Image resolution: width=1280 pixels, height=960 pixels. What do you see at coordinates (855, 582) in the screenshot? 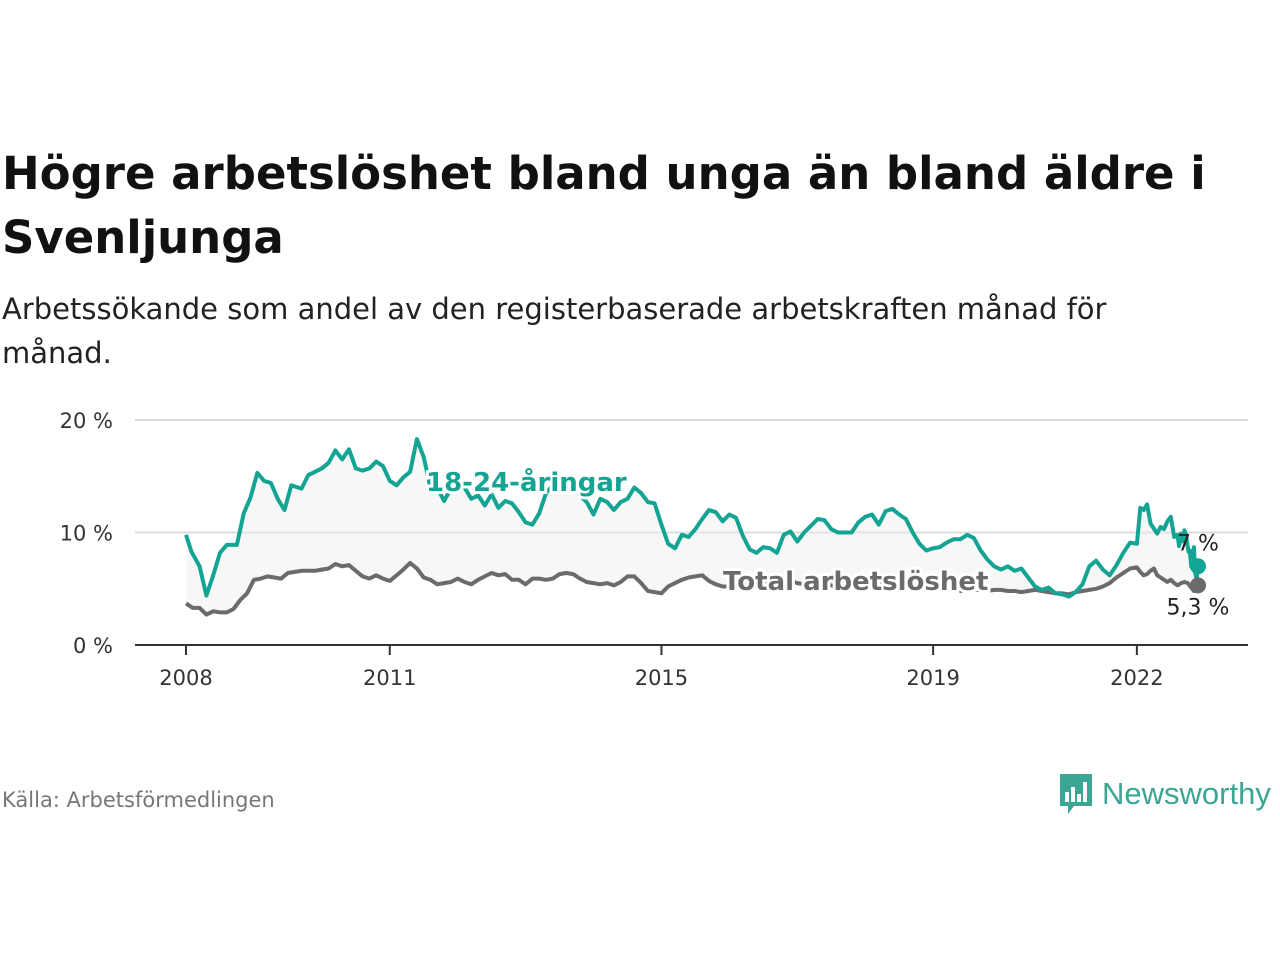
I see `series-label-total: Total arbetslöshet` at bounding box center [855, 582].